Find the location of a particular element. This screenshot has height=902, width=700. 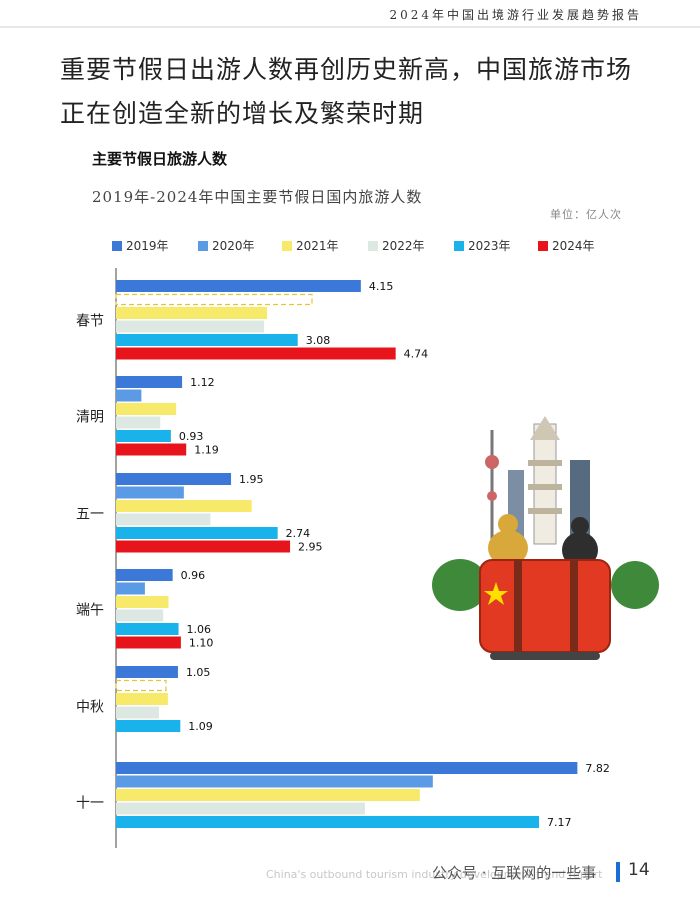

buddha-icon is located at coordinates (508, 540).